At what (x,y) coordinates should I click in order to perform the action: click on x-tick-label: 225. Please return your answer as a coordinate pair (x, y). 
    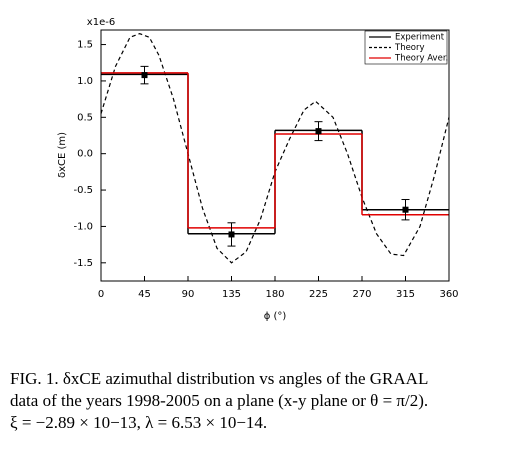
    Looking at the image, I should click on (318, 294).